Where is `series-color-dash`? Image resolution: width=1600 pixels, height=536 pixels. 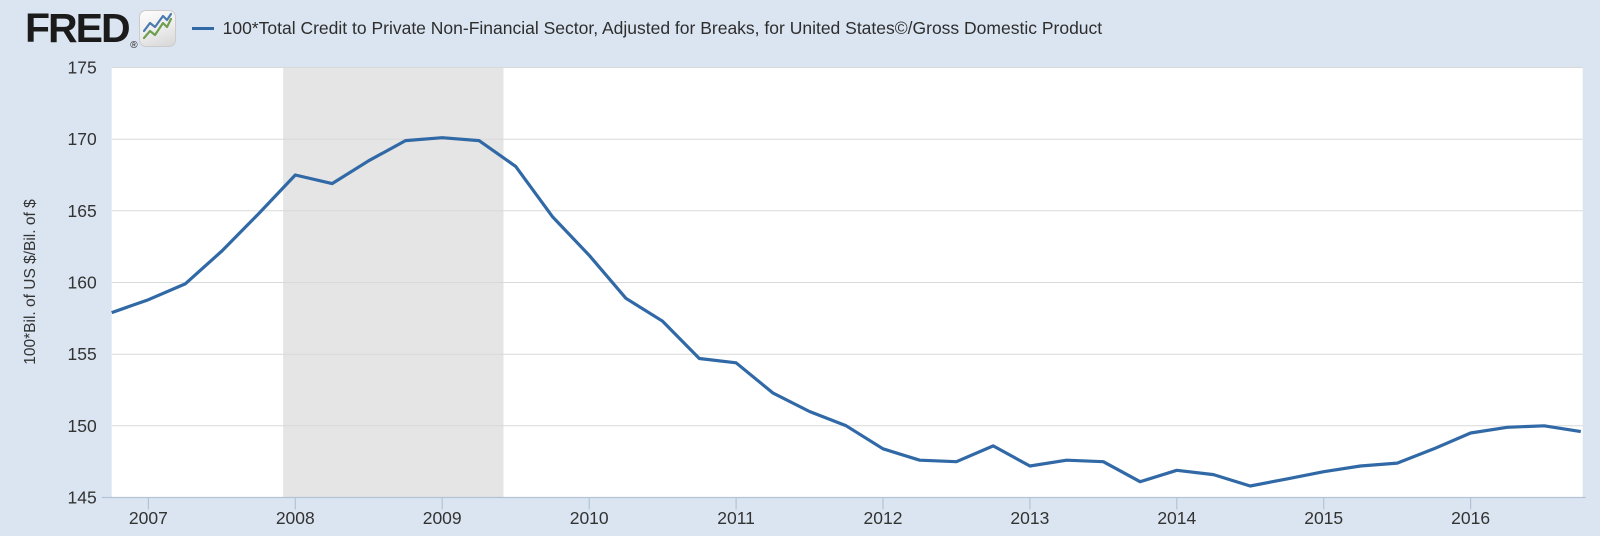 series-color-dash is located at coordinates (202, 28).